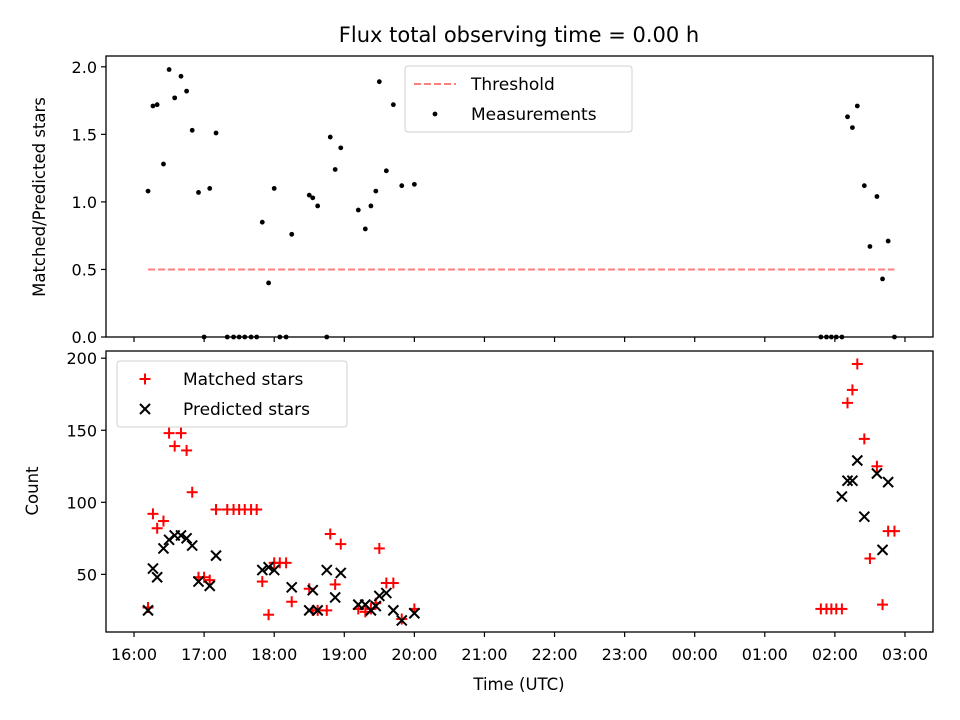 The height and width of the screenshot is (720, 960). I want to click on legend-measurements-swatch, so click(435, 114).